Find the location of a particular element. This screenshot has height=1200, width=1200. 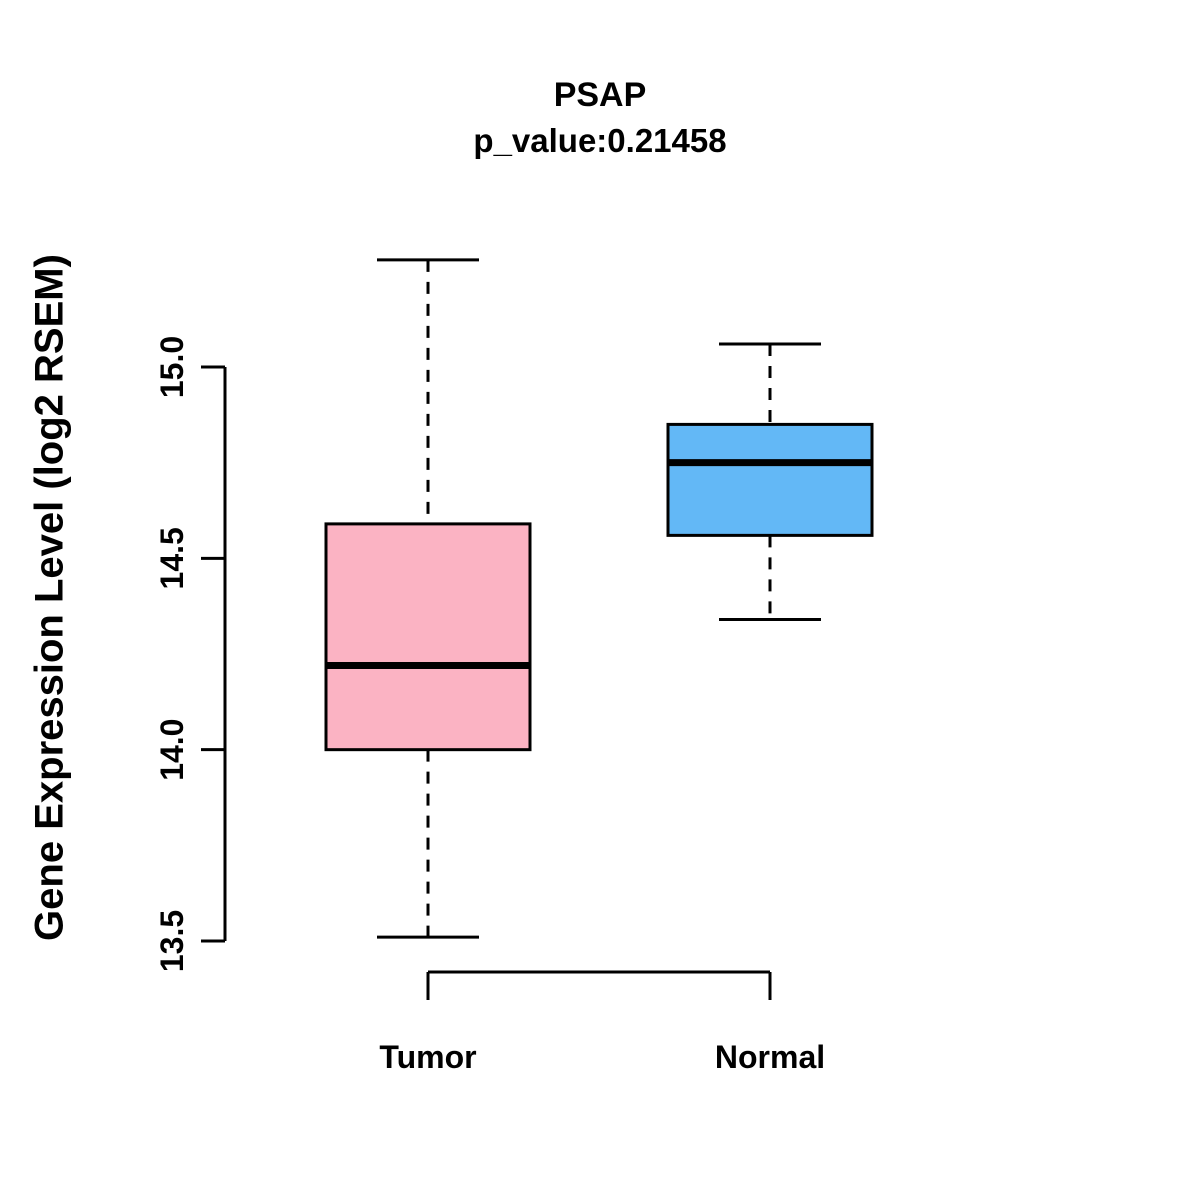

x-axis-label-normal: Normal is located at coordinates (770, 1057).